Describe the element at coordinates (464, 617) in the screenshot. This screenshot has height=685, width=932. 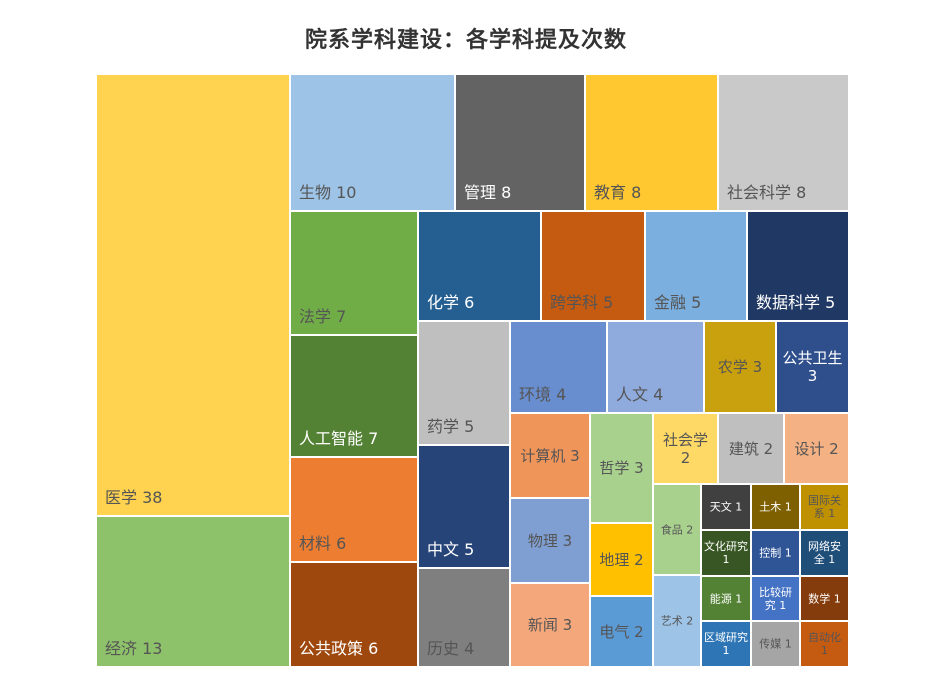
I see `treemap-cell: 历史 4` at that location.